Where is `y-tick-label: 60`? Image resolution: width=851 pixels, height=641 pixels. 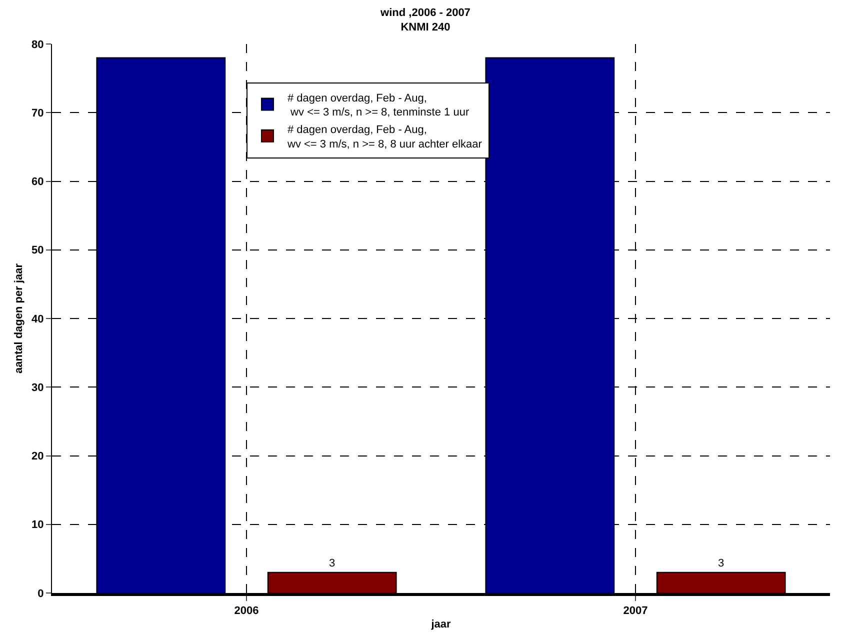
y-tick-label: 60 is located at coordinates (38, 182).